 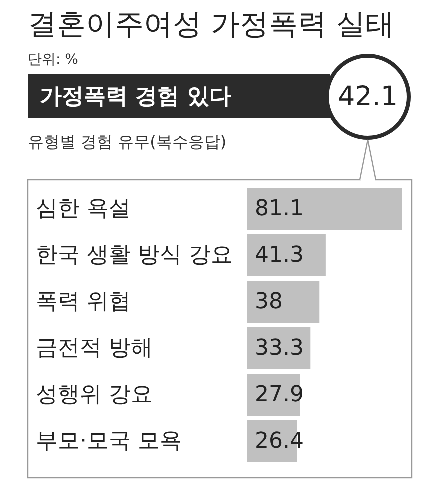 What do you see at coordinates (83, 302) in the screenshot?
I see `y-tick-label: 폭력 위협` at bounding box center [83, 302].